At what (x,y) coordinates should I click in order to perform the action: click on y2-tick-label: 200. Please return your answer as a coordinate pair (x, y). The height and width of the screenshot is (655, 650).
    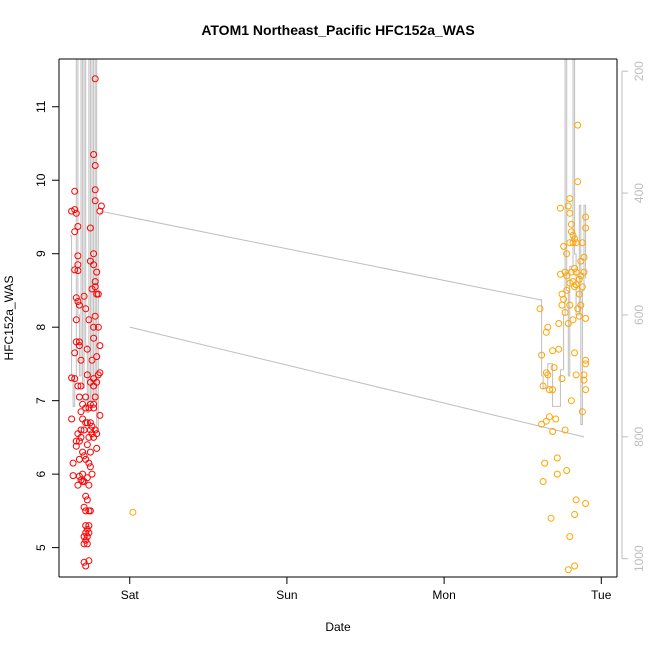
    Looking at the image, I should click on (639, 71).